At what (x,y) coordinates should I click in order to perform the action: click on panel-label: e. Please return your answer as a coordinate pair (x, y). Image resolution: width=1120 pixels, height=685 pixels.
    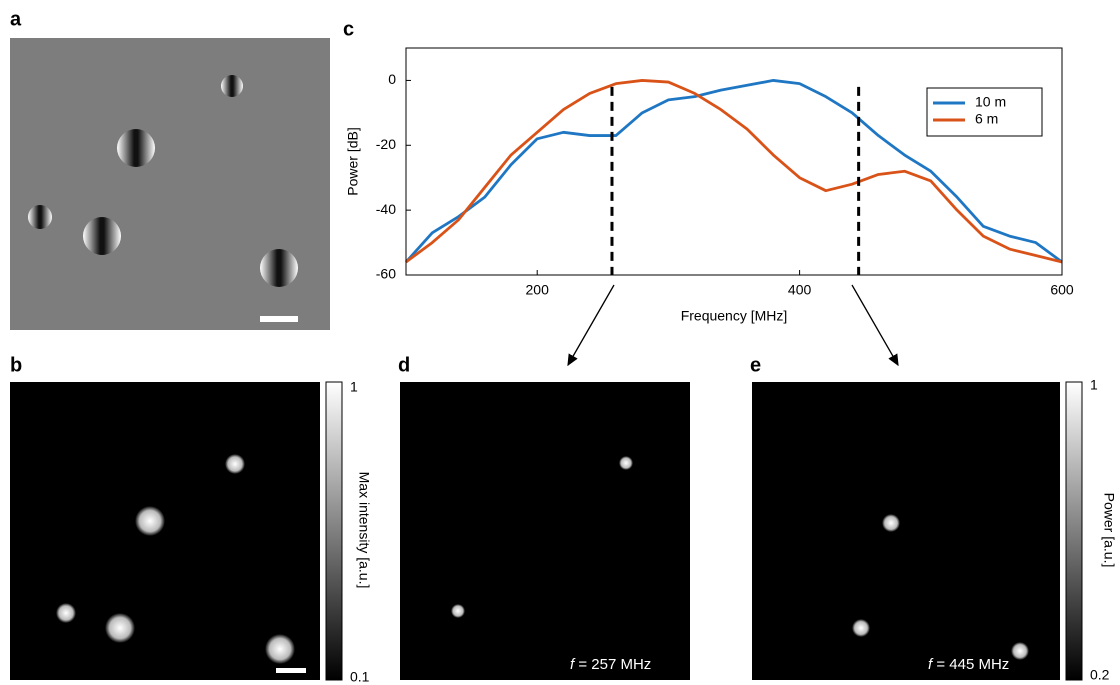
    Looking at the image, I should click on (755, 365).